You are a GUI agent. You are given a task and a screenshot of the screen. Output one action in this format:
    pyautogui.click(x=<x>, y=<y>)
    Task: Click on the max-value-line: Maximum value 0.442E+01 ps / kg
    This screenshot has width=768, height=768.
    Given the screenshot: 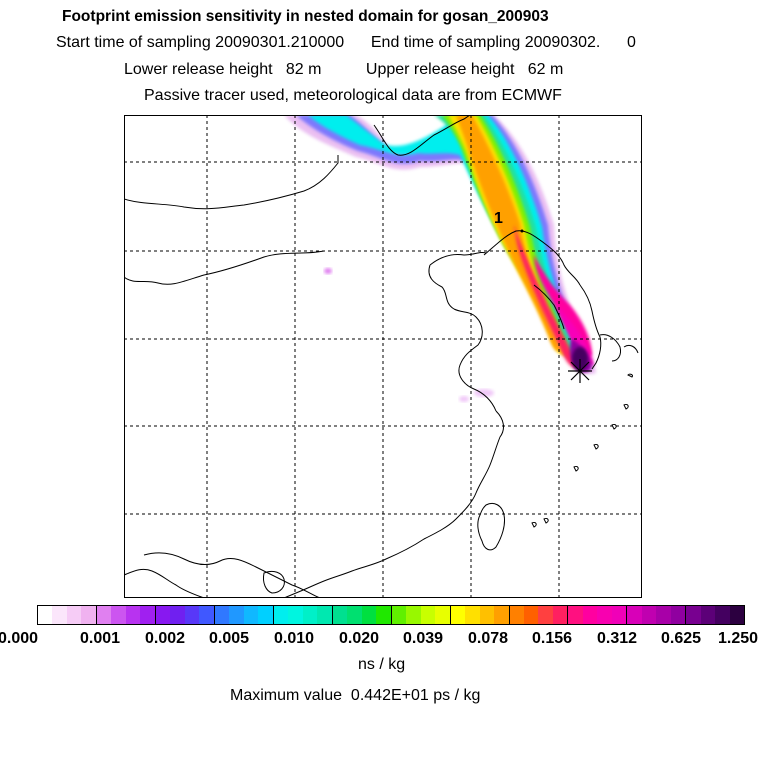 What is the action you would take?
    pyautogui.click(x=355, y=695)
    